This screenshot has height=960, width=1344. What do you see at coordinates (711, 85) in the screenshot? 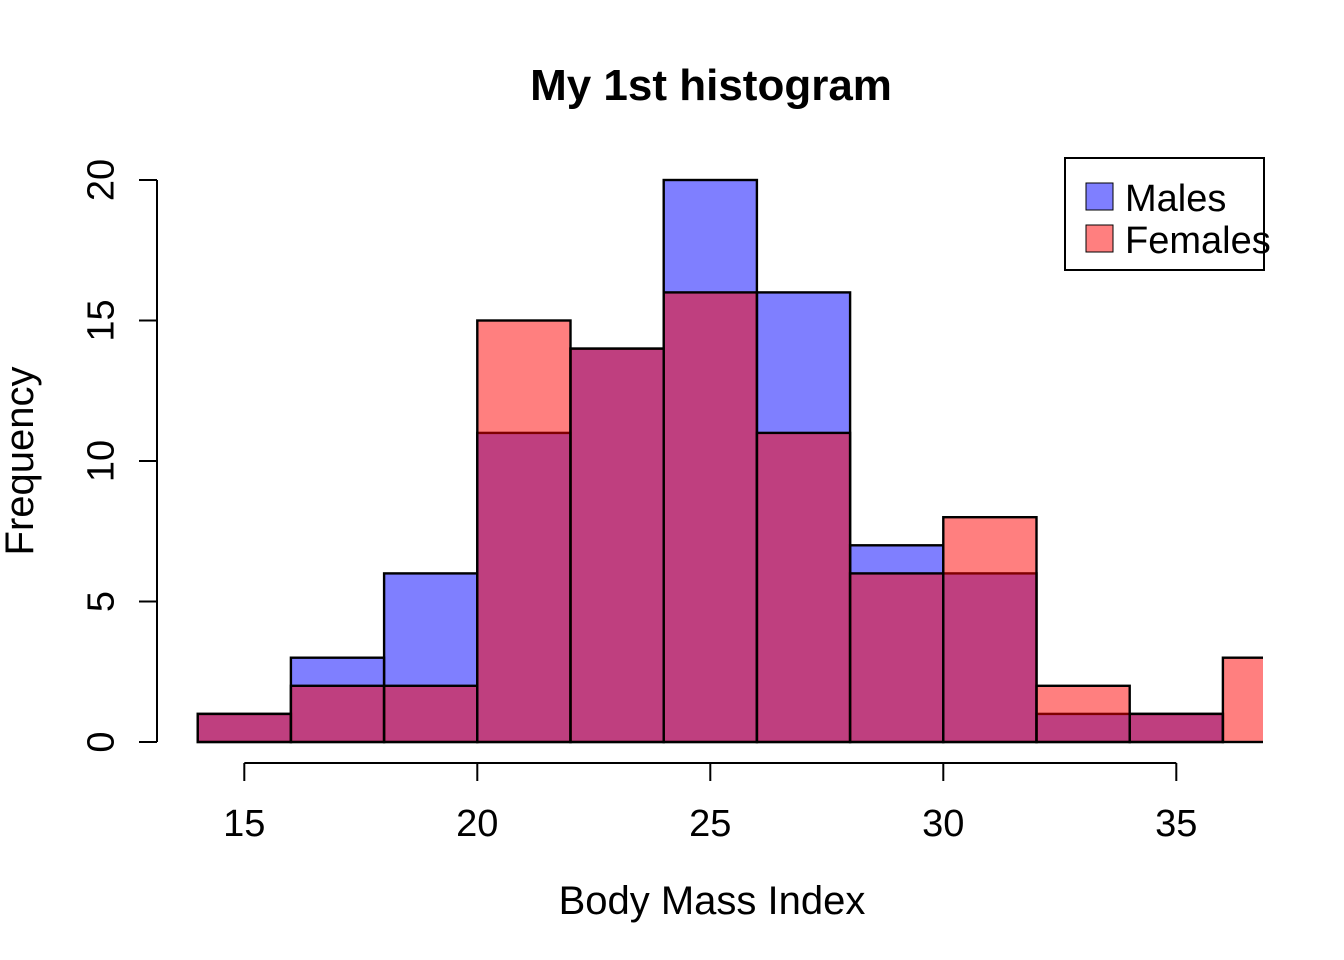
I see `chart-title: My 1st histogram` at bounding box center [711, 85].